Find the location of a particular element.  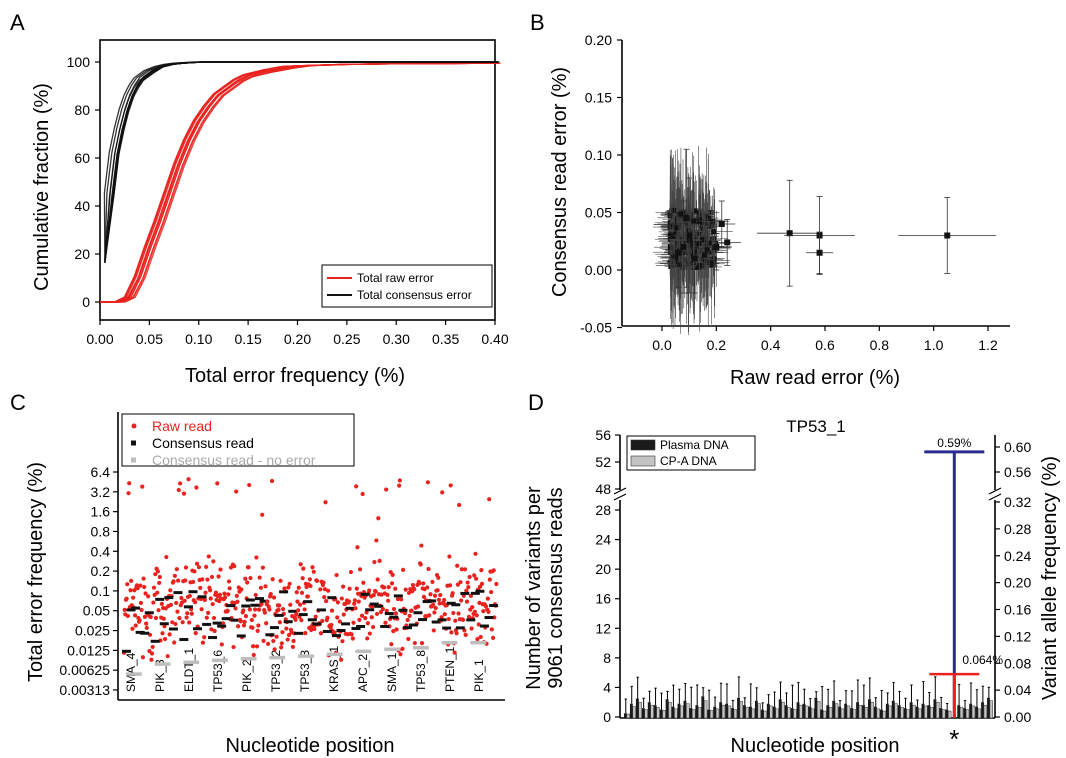

panel-d-legend-swatch is located at coordinates (643, 461).